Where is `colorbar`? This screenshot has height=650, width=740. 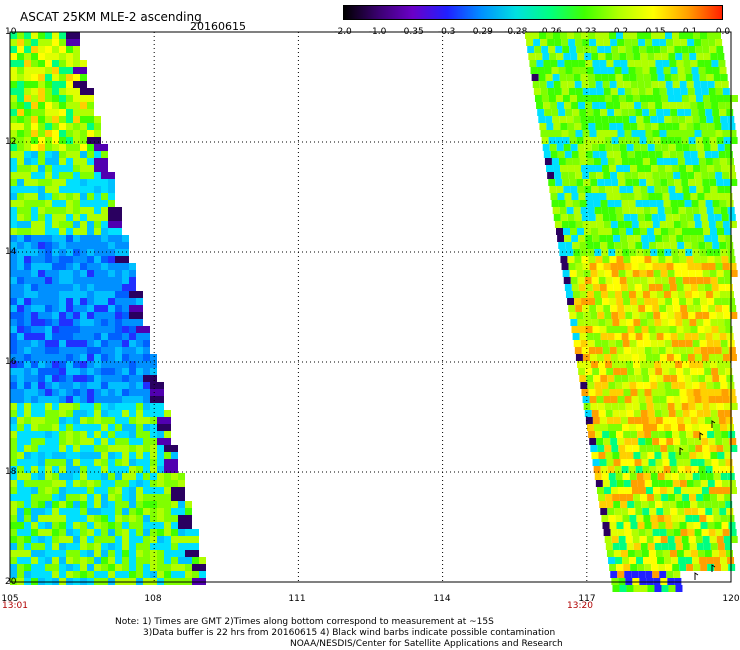 colorbar is located at coordinates (533, 12).